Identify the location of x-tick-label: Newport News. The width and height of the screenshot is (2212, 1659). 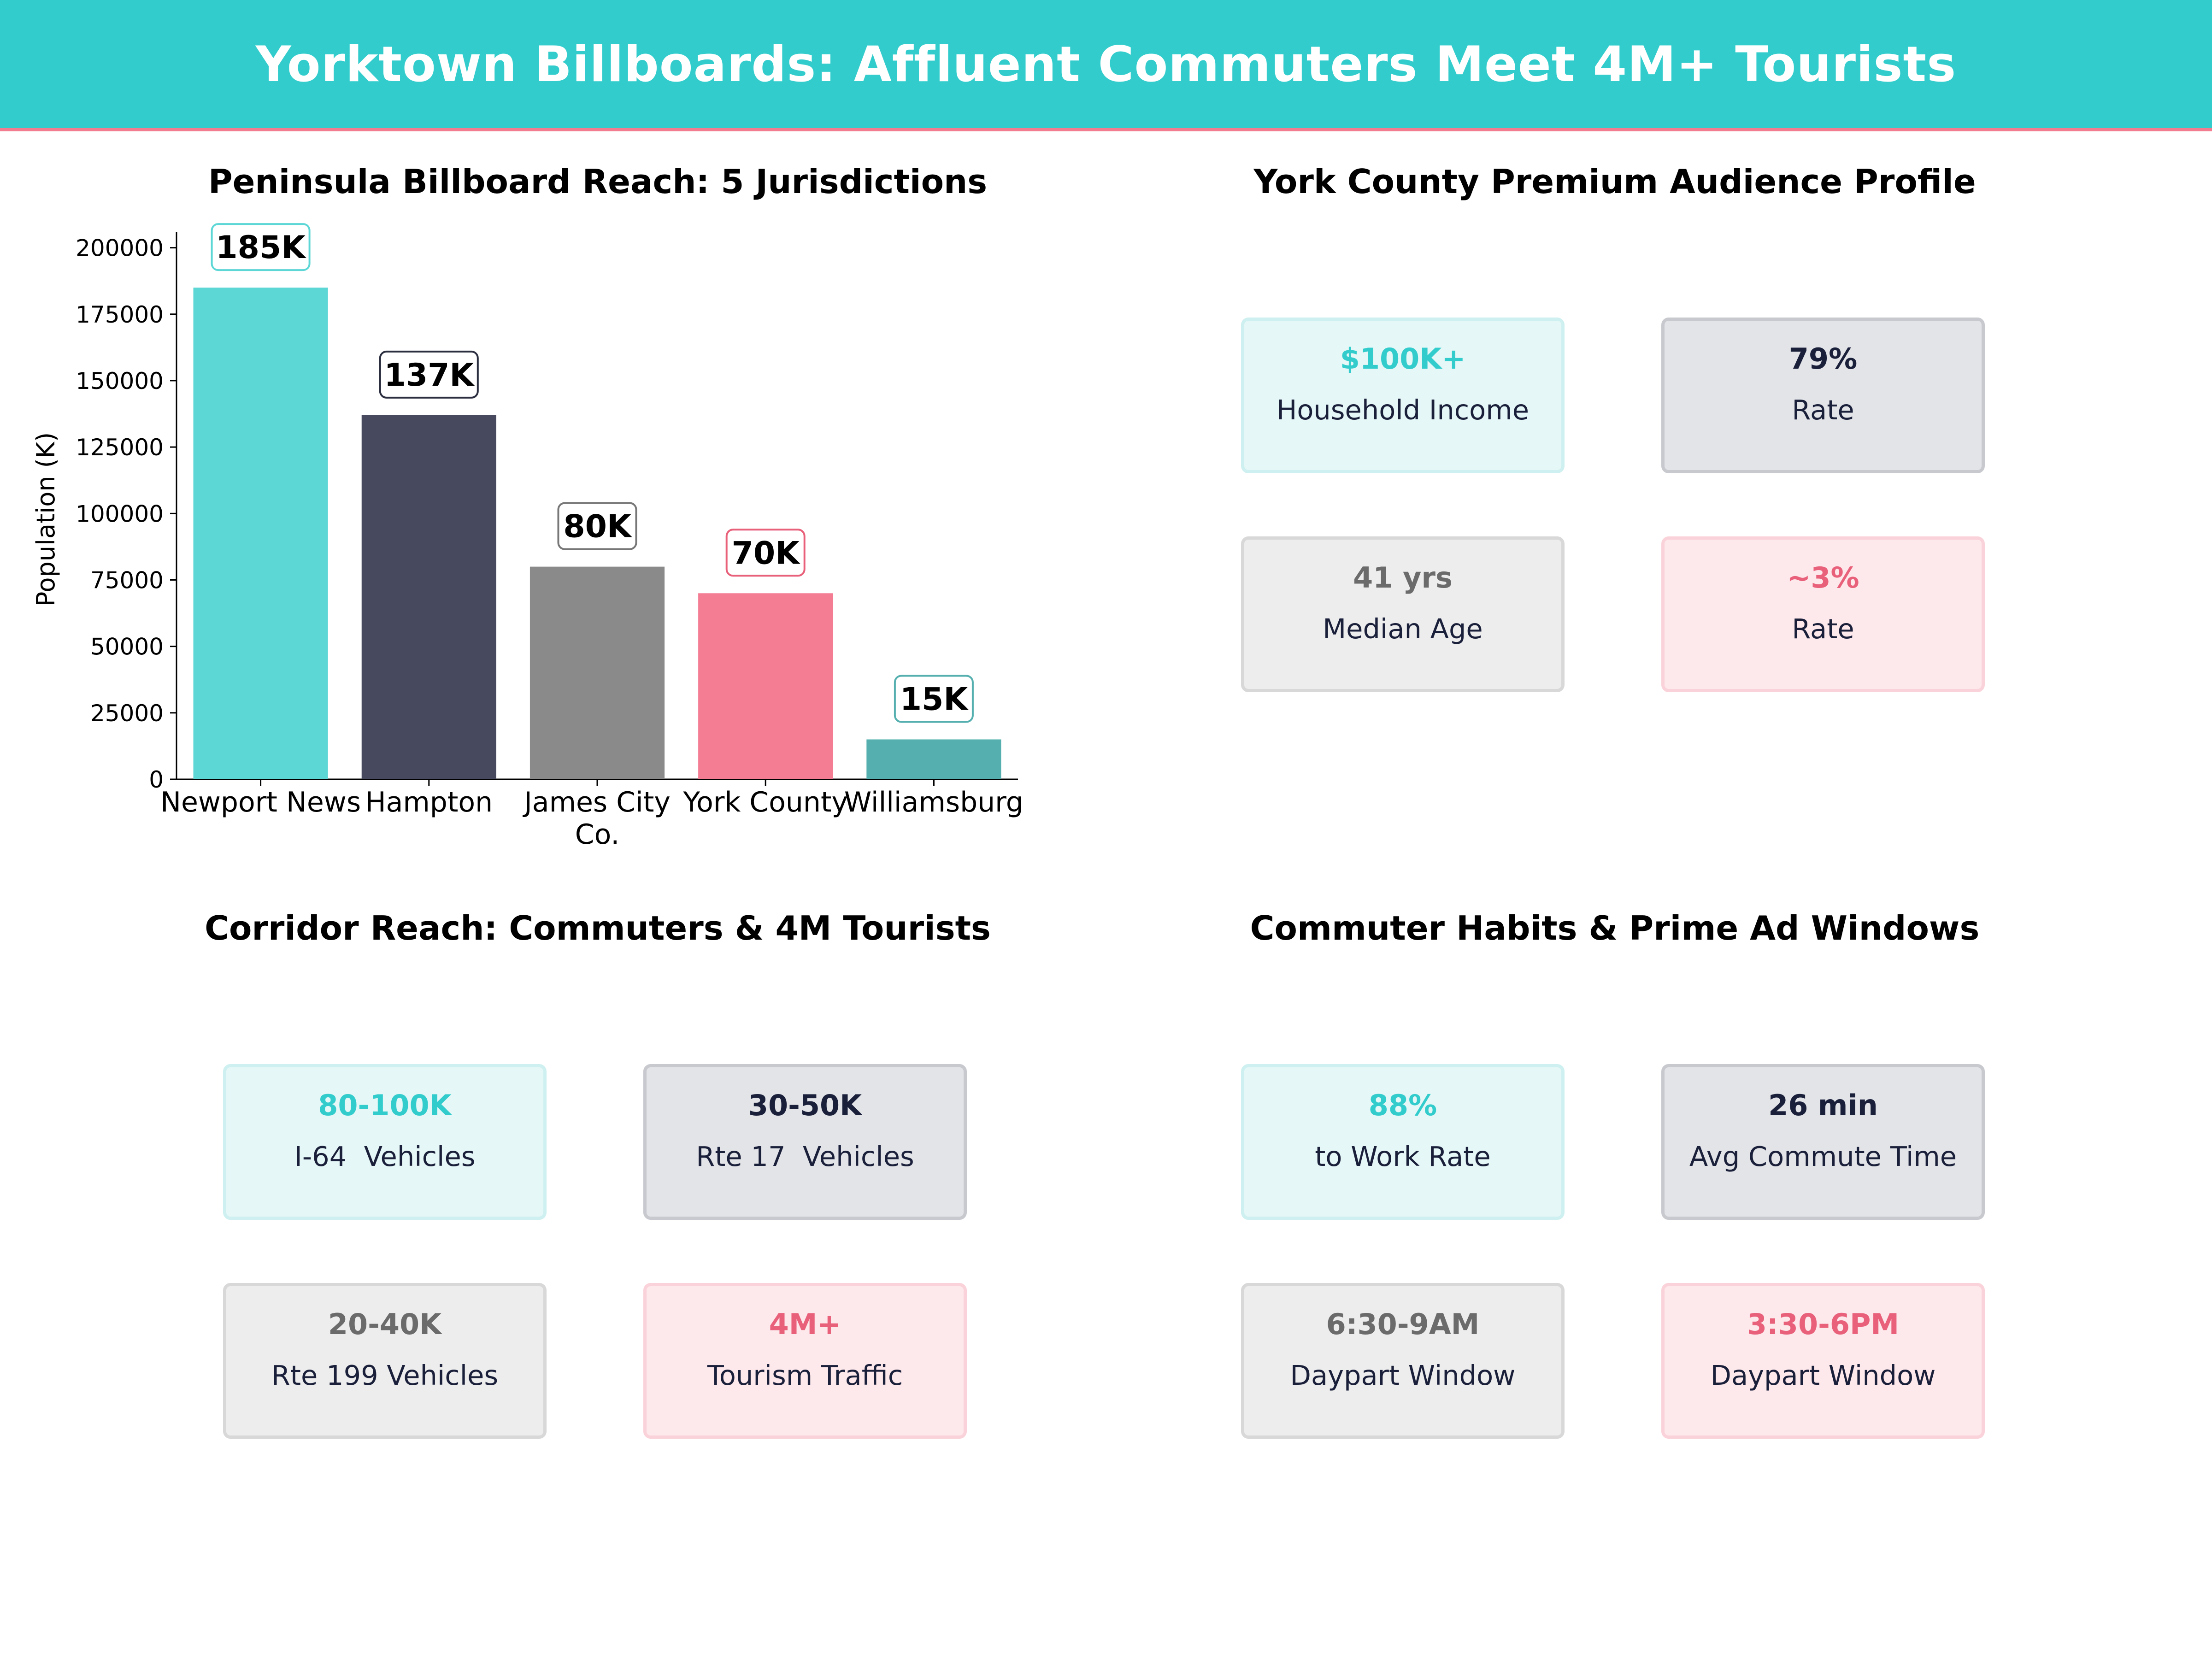
(260, 802).